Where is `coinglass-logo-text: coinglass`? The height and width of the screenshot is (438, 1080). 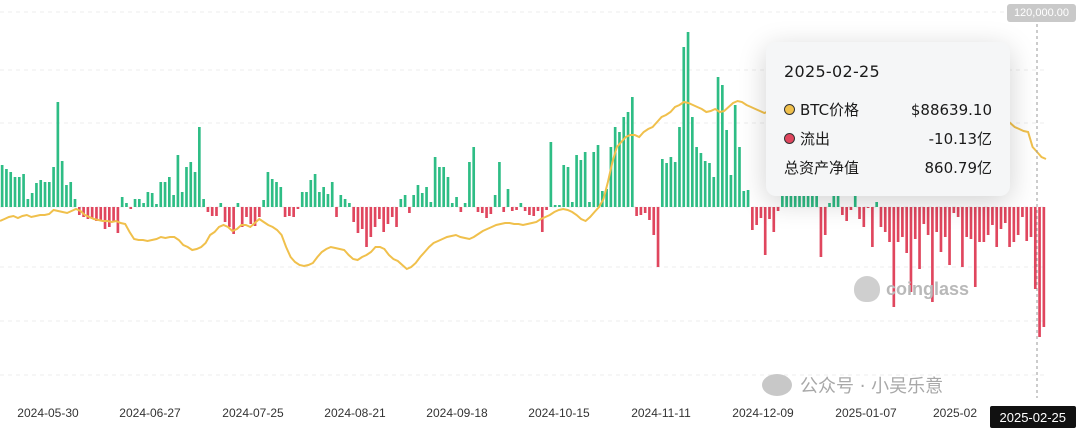
coinglass-logo-text: coinglass is located at coordinates (928, 288).